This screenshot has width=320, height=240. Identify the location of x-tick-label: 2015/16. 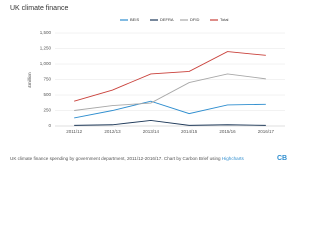
(227, 131).